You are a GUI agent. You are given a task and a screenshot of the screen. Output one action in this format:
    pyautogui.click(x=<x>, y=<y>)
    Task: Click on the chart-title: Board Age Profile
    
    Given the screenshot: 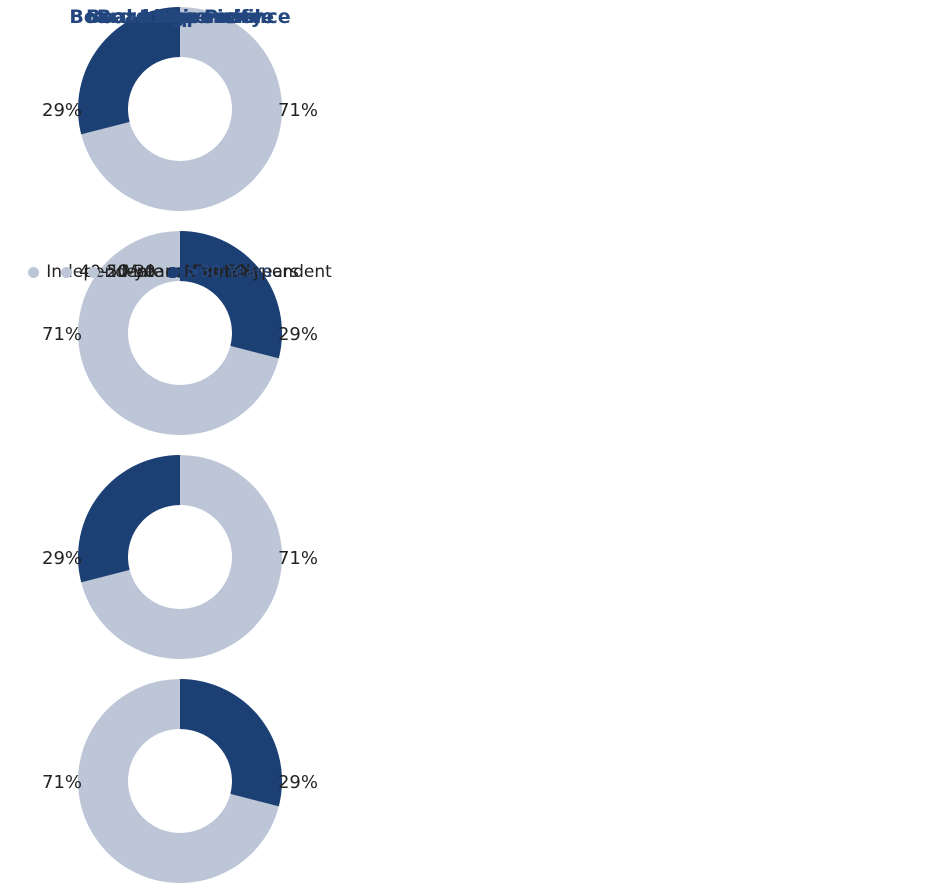 What is the action you would take?
    pyautogui.click(x=180, y=17)
    